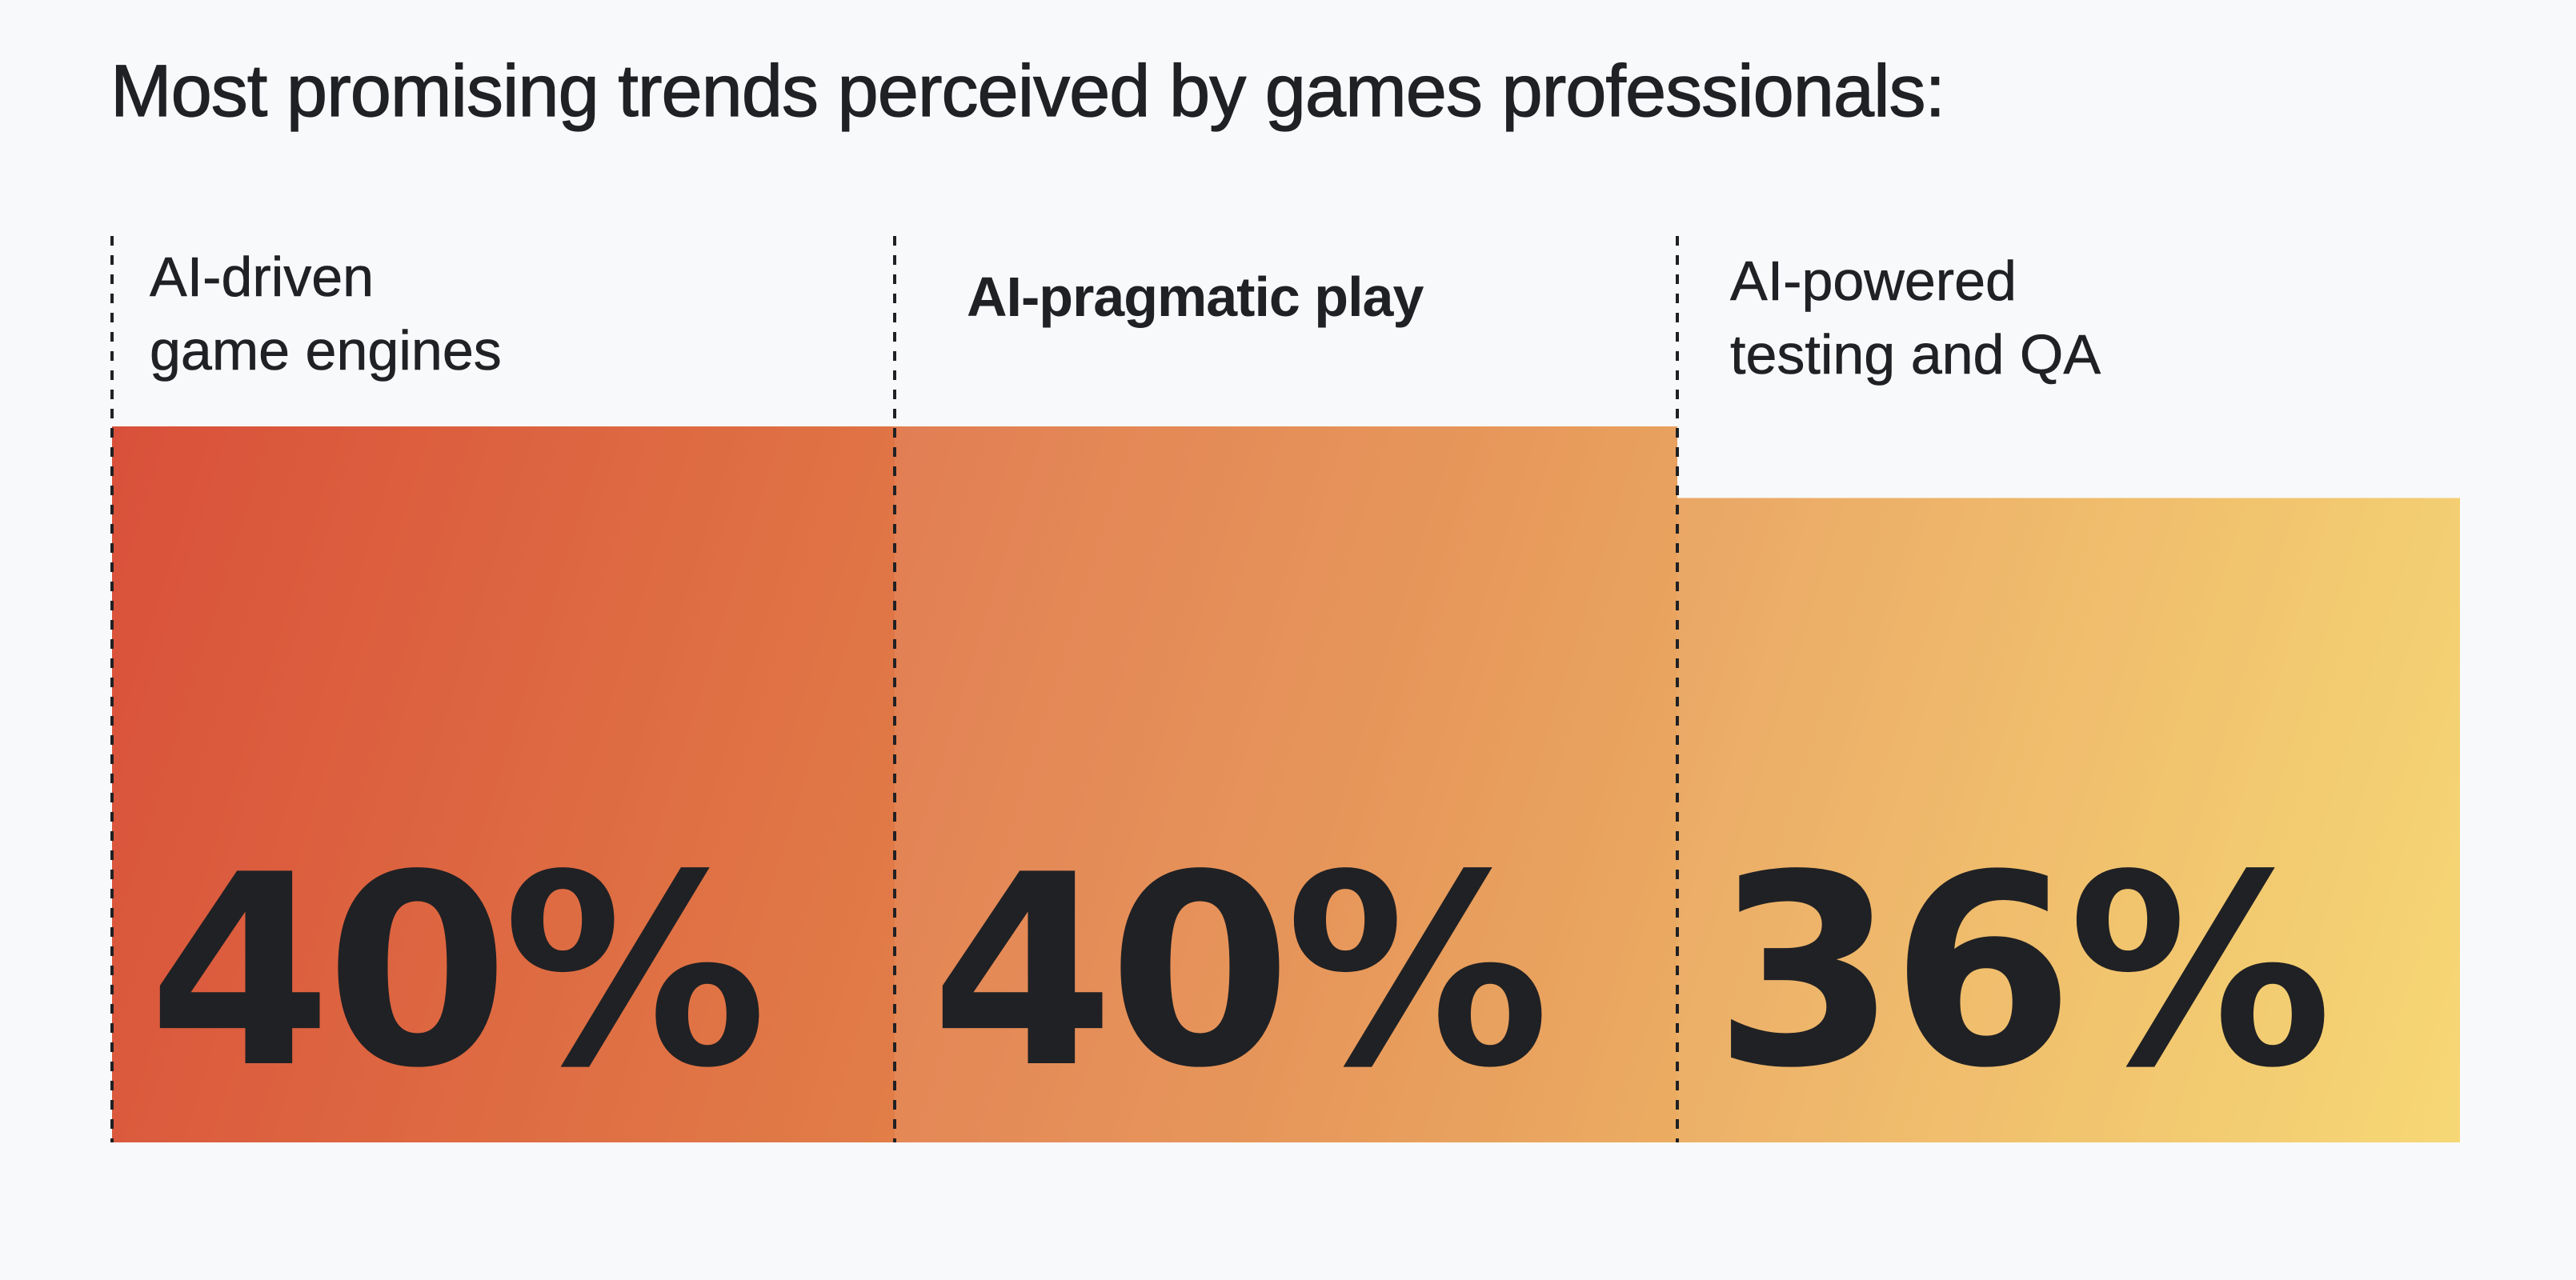  What do you see at coordinates (1915, 318) in the screenshot?
I see `category-label-3: AI-powered testing and QA` at bounding box center [1915, 318].